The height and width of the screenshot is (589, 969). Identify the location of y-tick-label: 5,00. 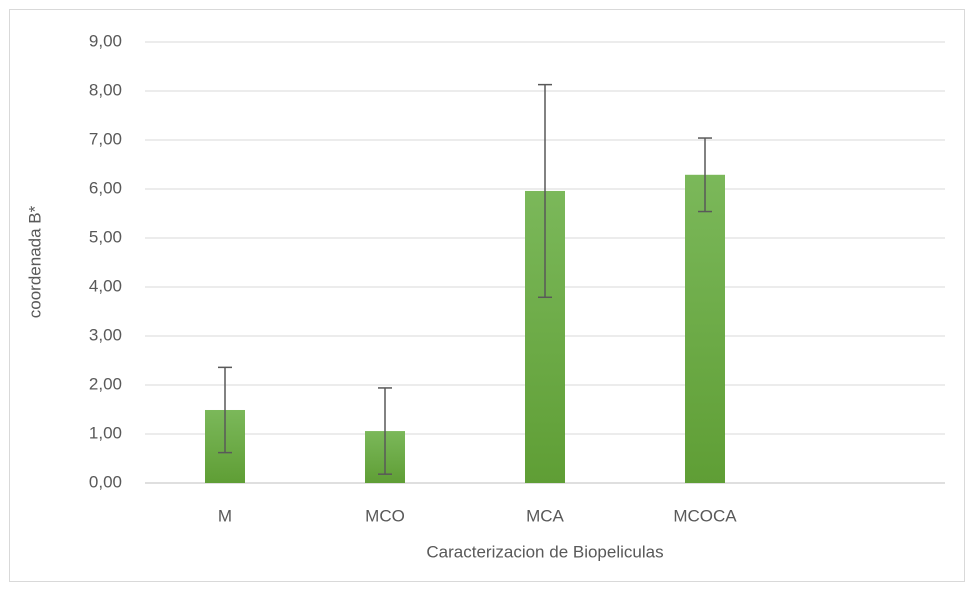
(105, 236).